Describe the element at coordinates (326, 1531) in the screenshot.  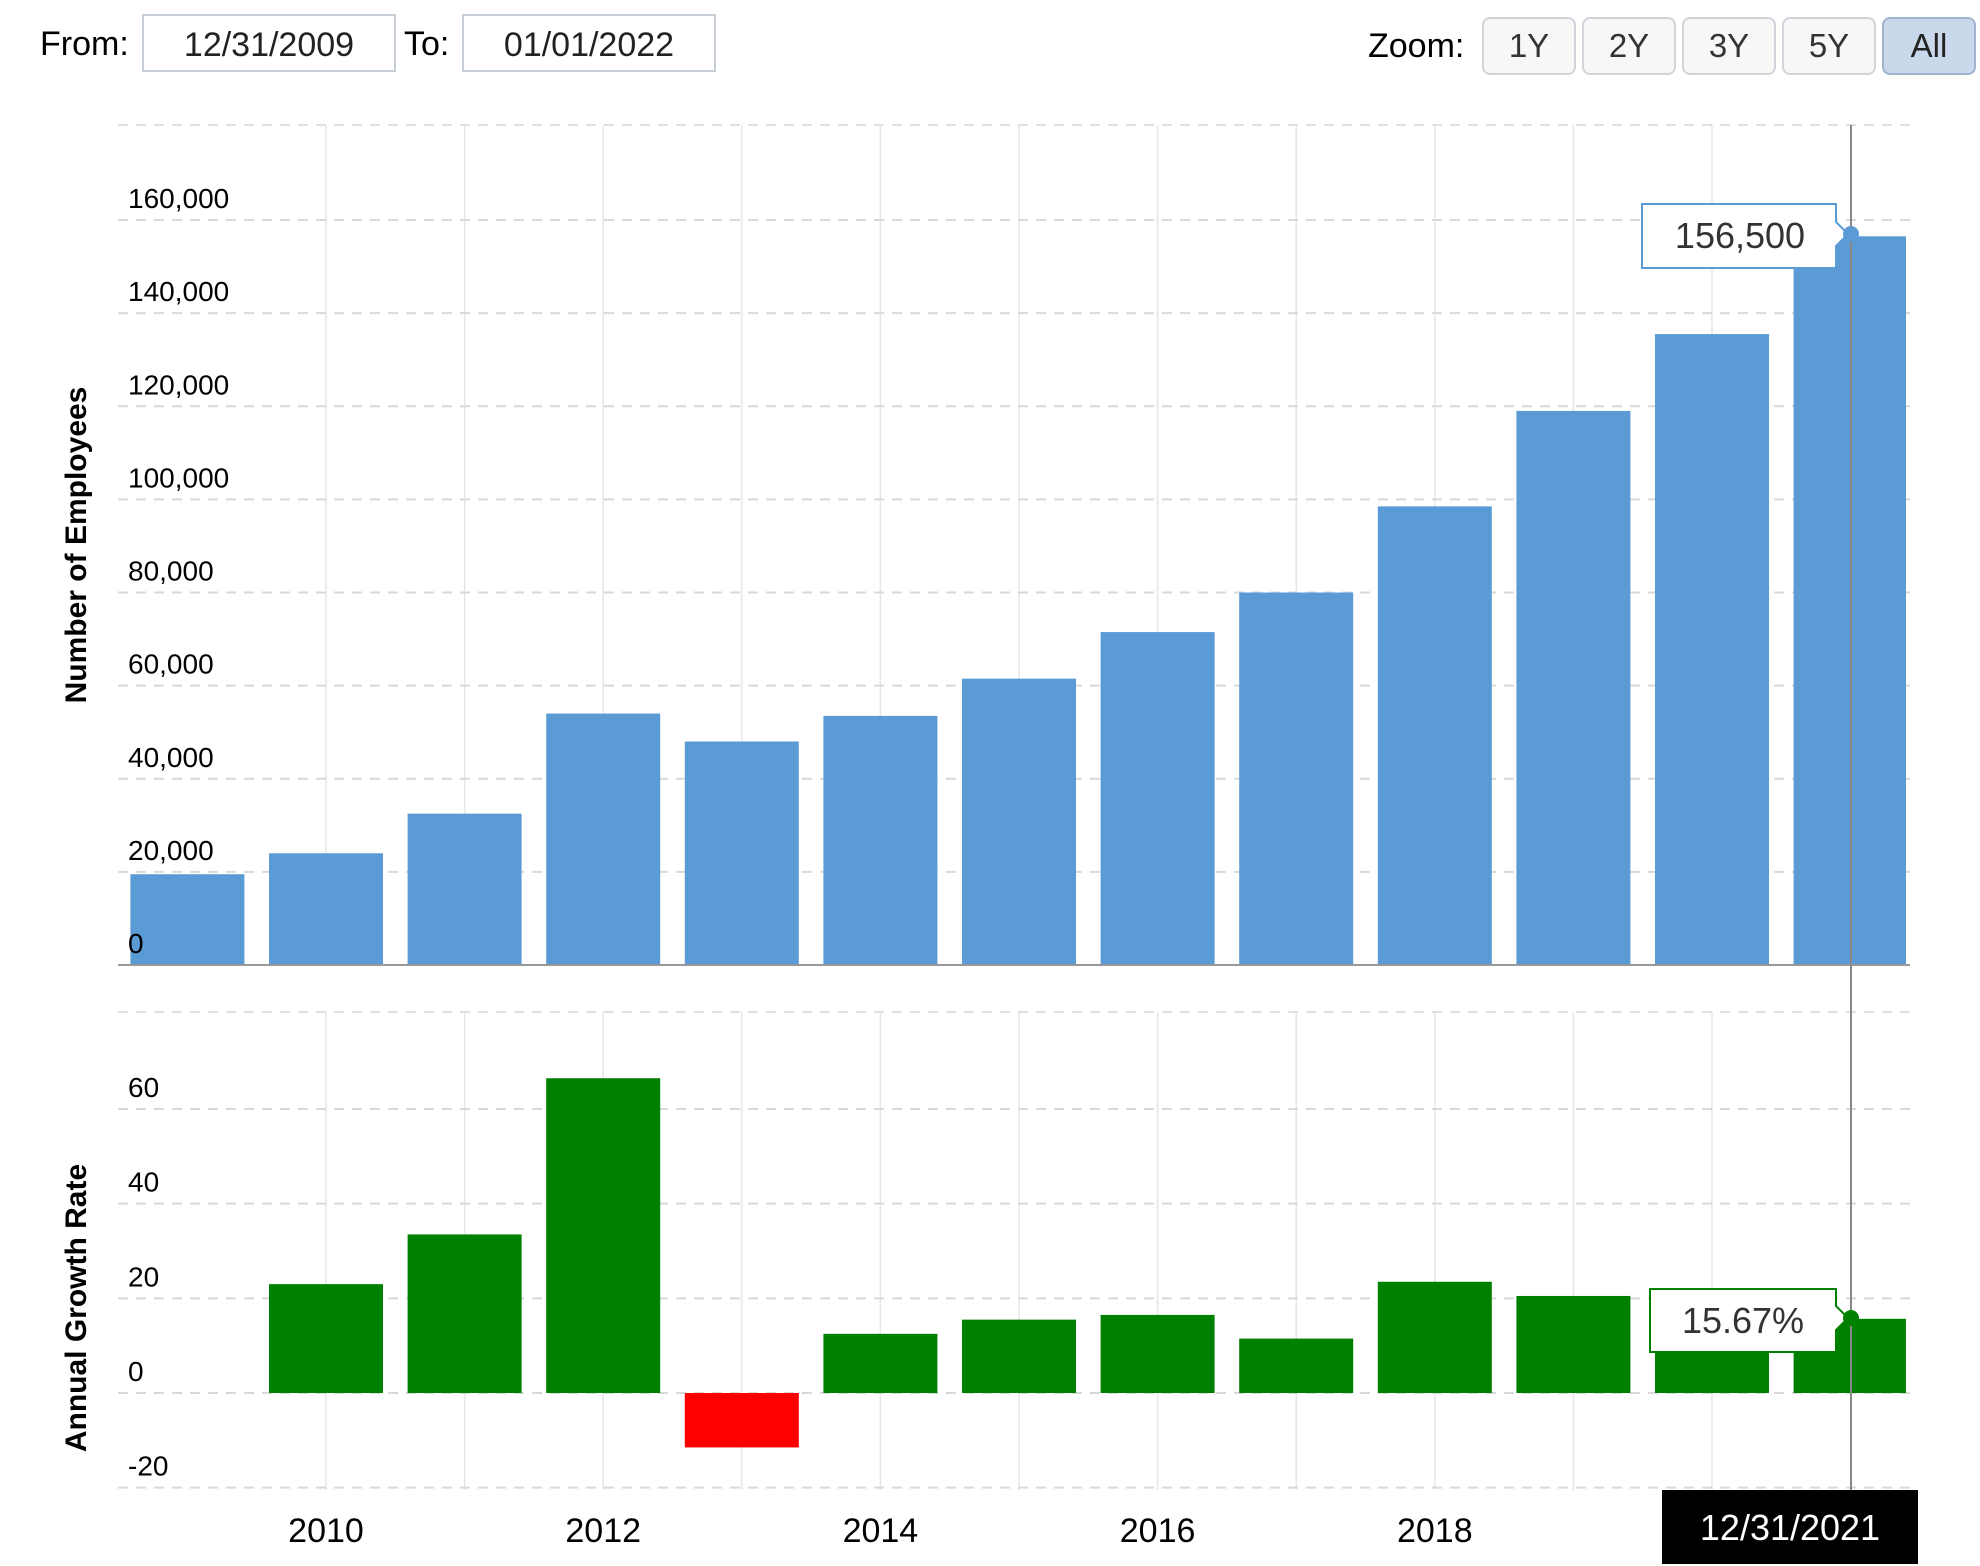
I see `x-tick-label: 2010` at that location.